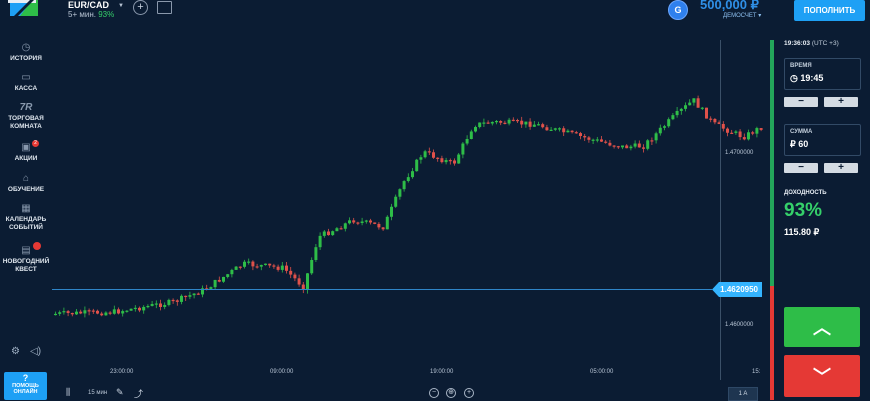  I want to click on amount-field: СУММА ₽ 60, so click(822, 140).